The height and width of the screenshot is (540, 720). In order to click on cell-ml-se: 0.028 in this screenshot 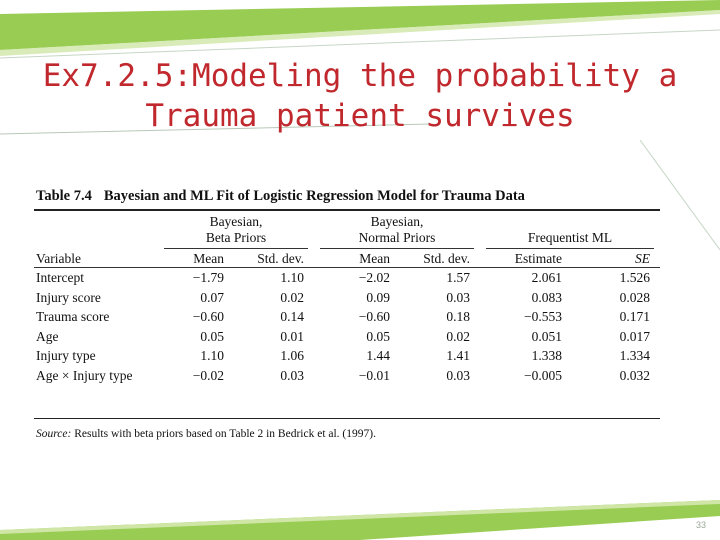, I will do `click(634, 297)`.